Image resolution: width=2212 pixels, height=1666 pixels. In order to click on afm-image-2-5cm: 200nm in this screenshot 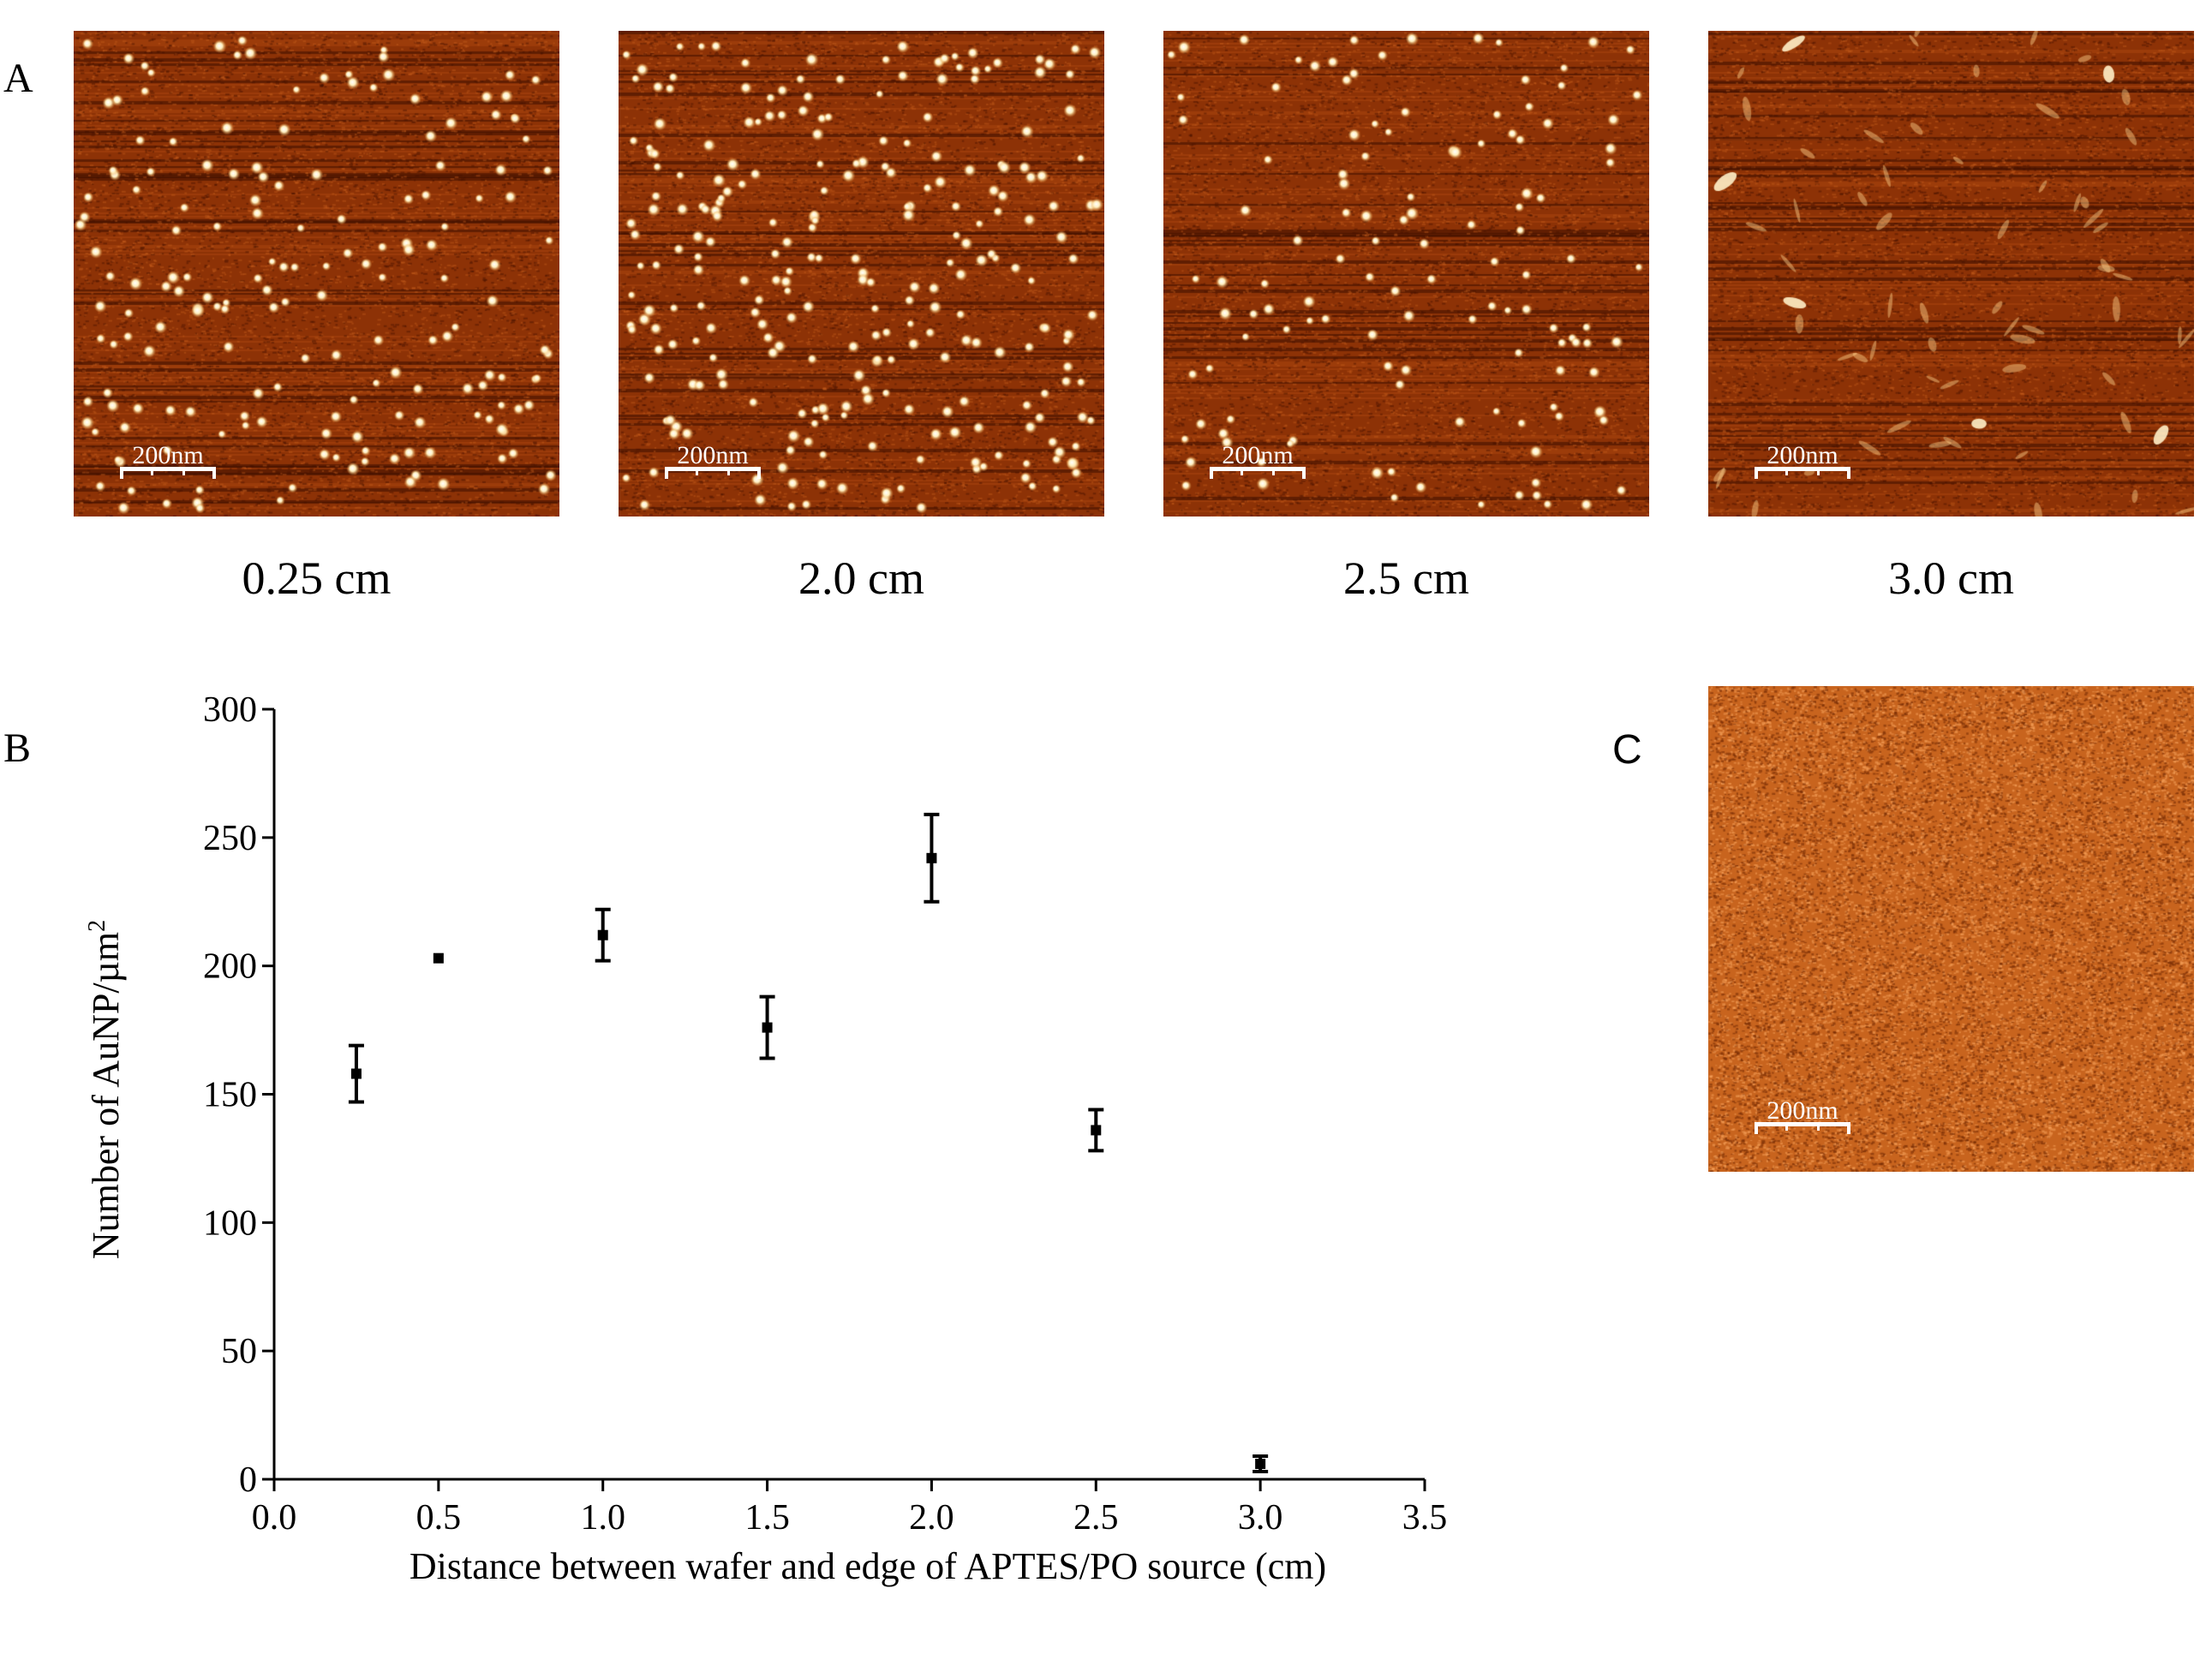, I will do `click(1406, 274)`.